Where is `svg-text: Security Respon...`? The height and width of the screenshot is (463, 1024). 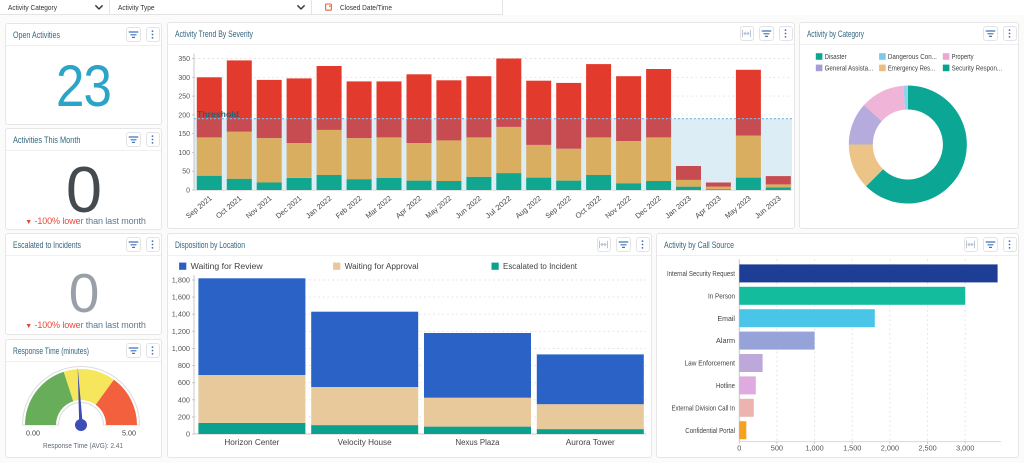 svg-text: Security Respon... is located at coordinates (977, 69).